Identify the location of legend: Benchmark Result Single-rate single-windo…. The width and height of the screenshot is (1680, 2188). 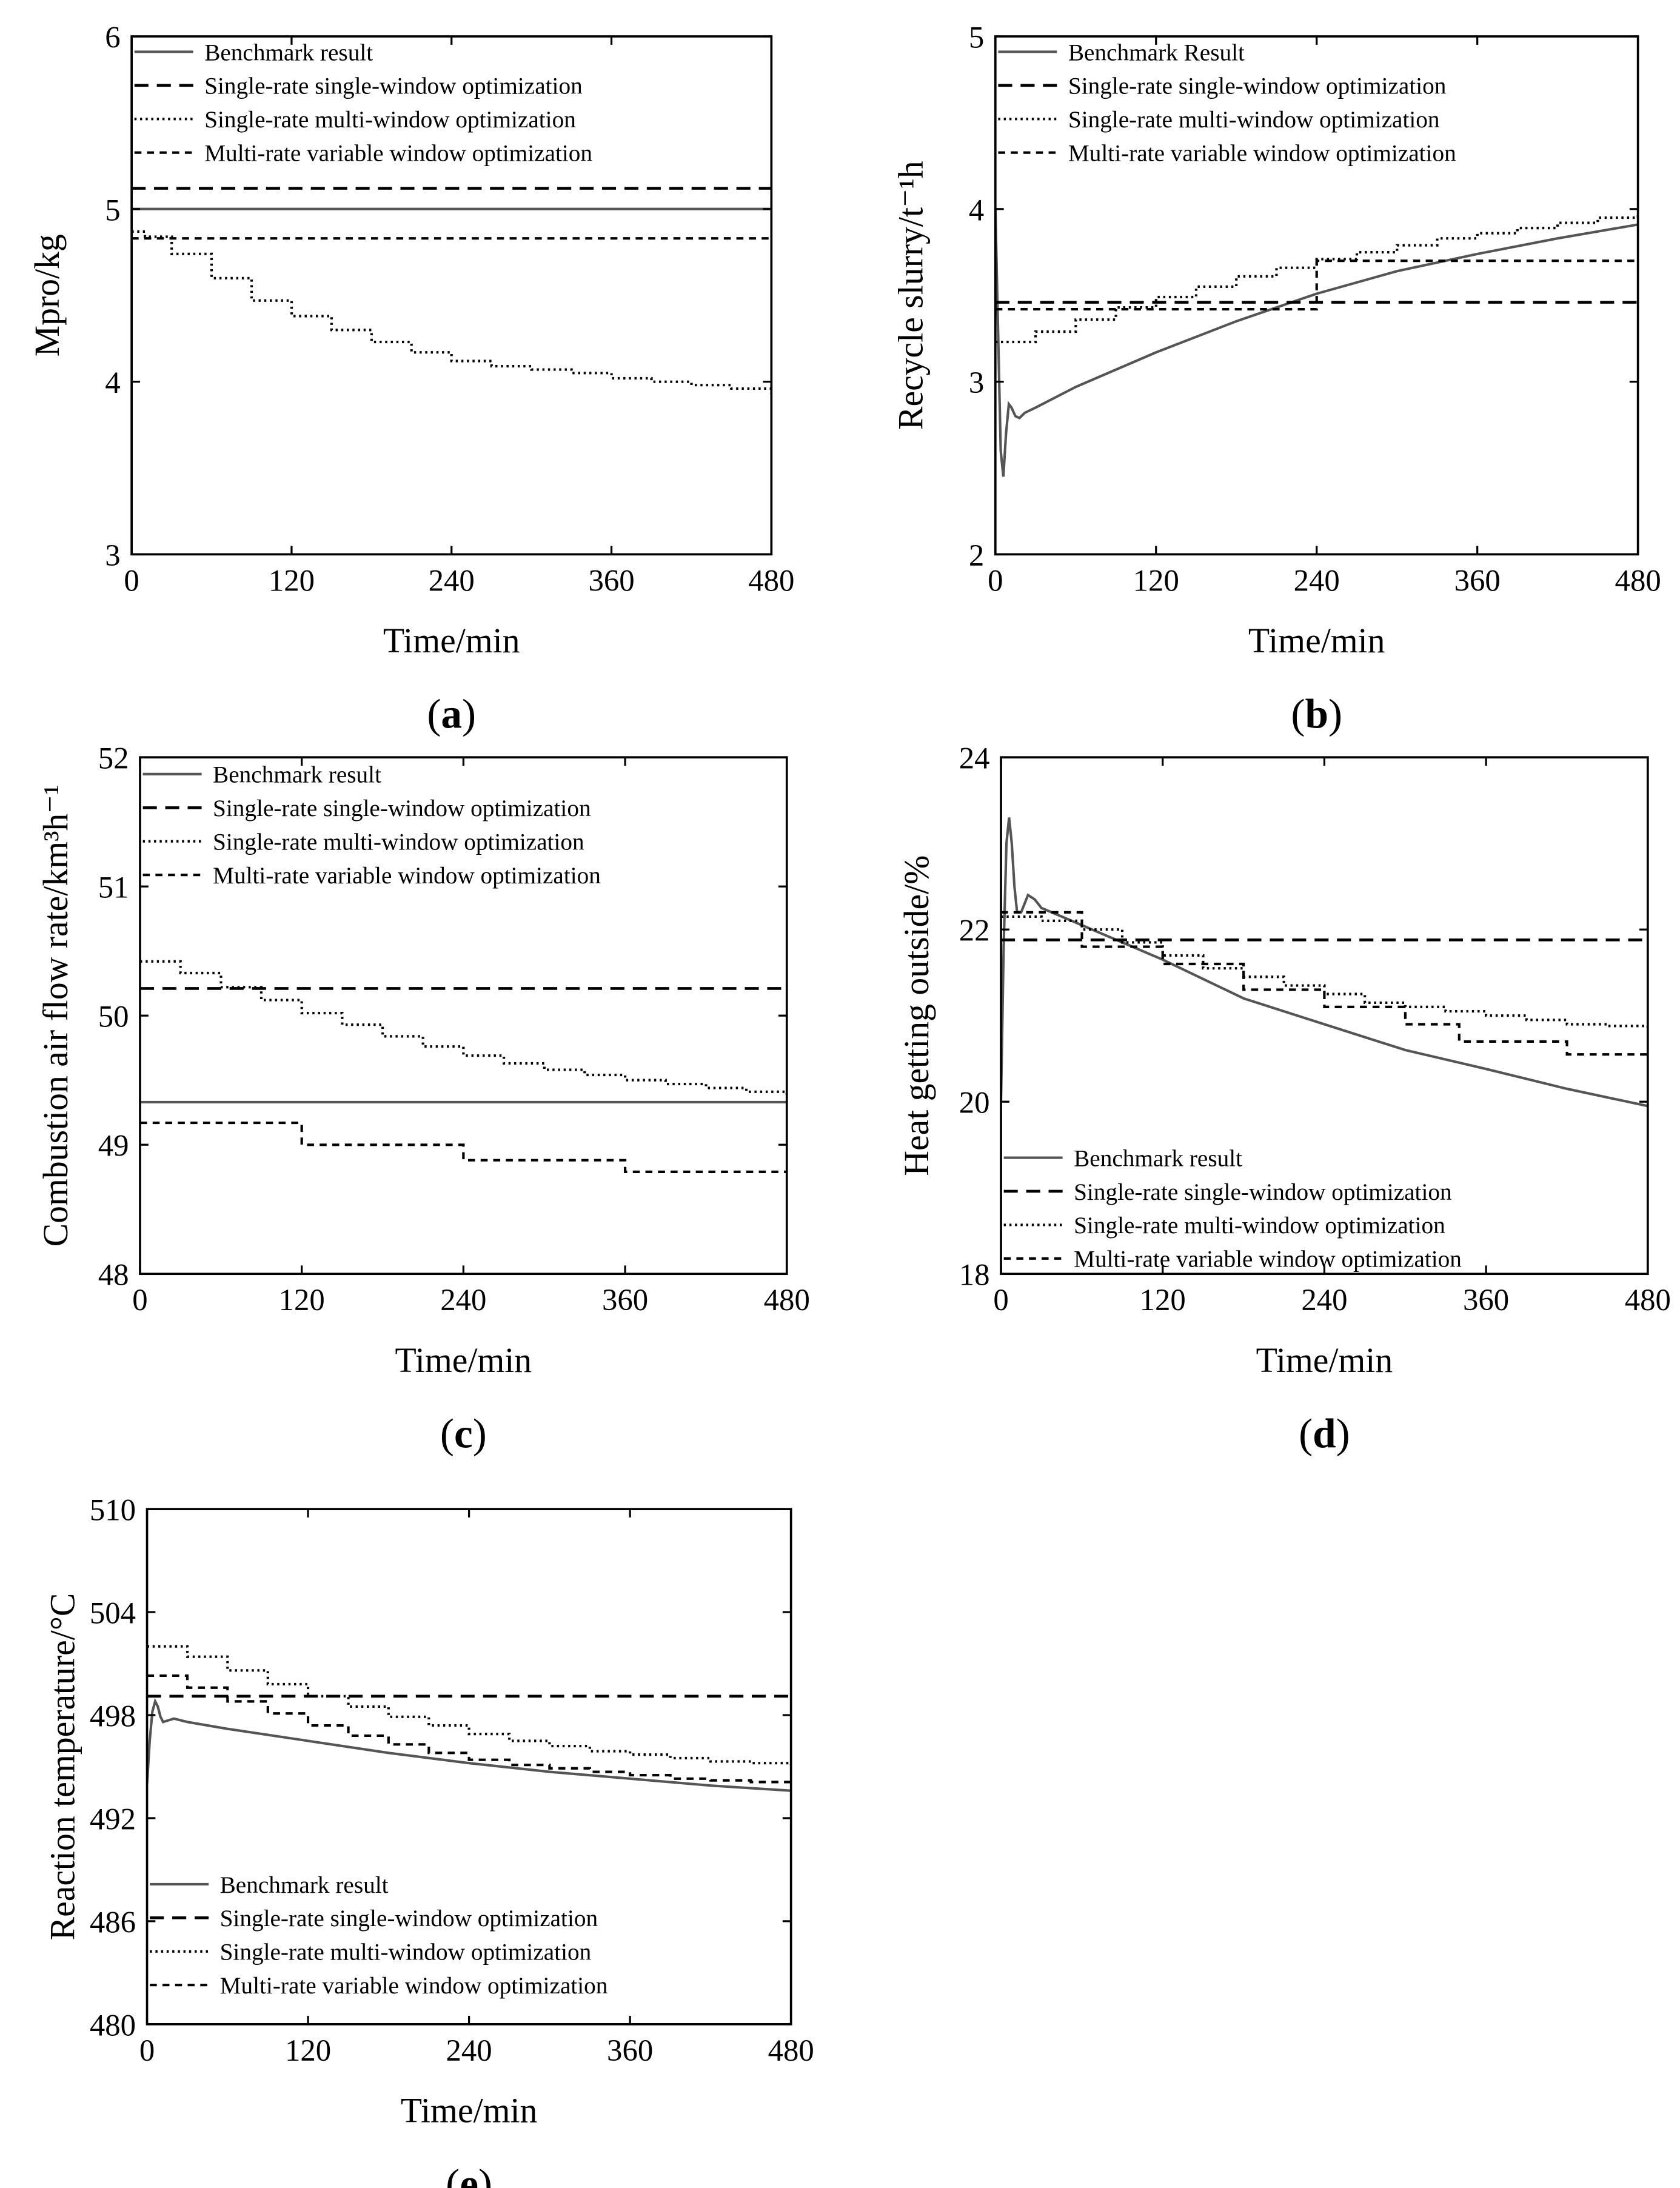
(1227, 103).